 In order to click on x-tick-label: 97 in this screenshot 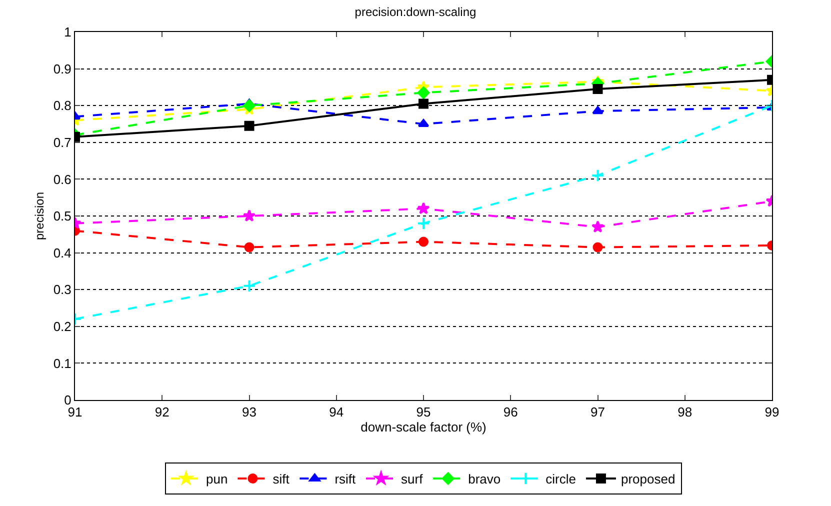, I will do `click(597, 412)`.